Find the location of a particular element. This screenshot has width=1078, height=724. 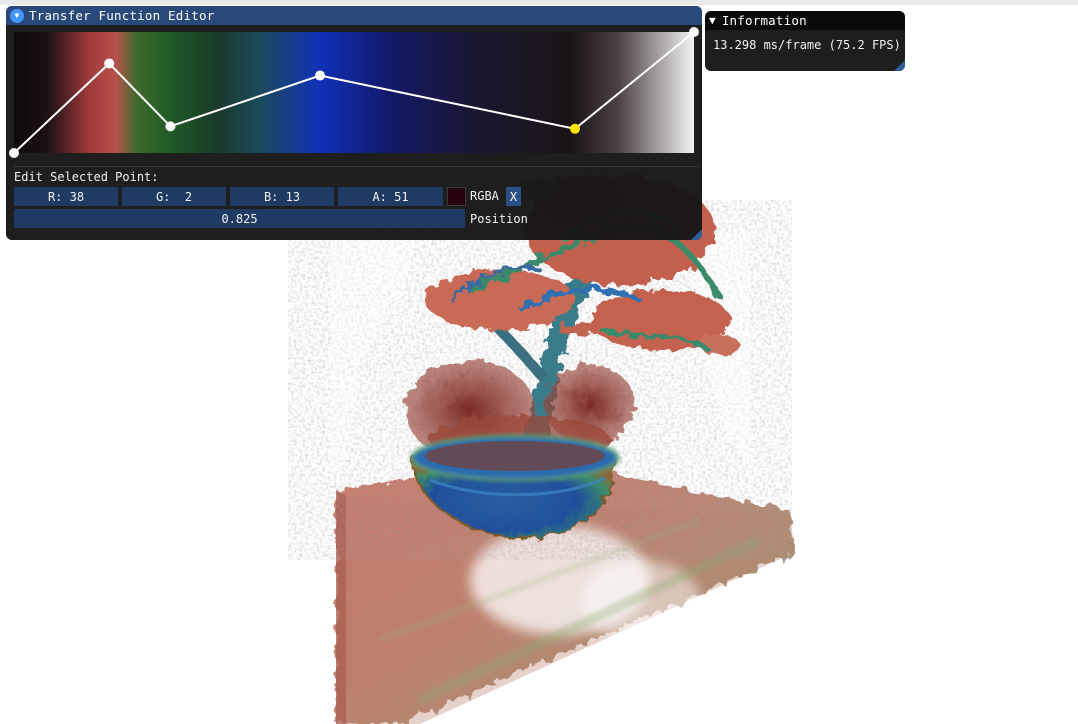

transfer-function-canvas is located at coordinates (354, 95).